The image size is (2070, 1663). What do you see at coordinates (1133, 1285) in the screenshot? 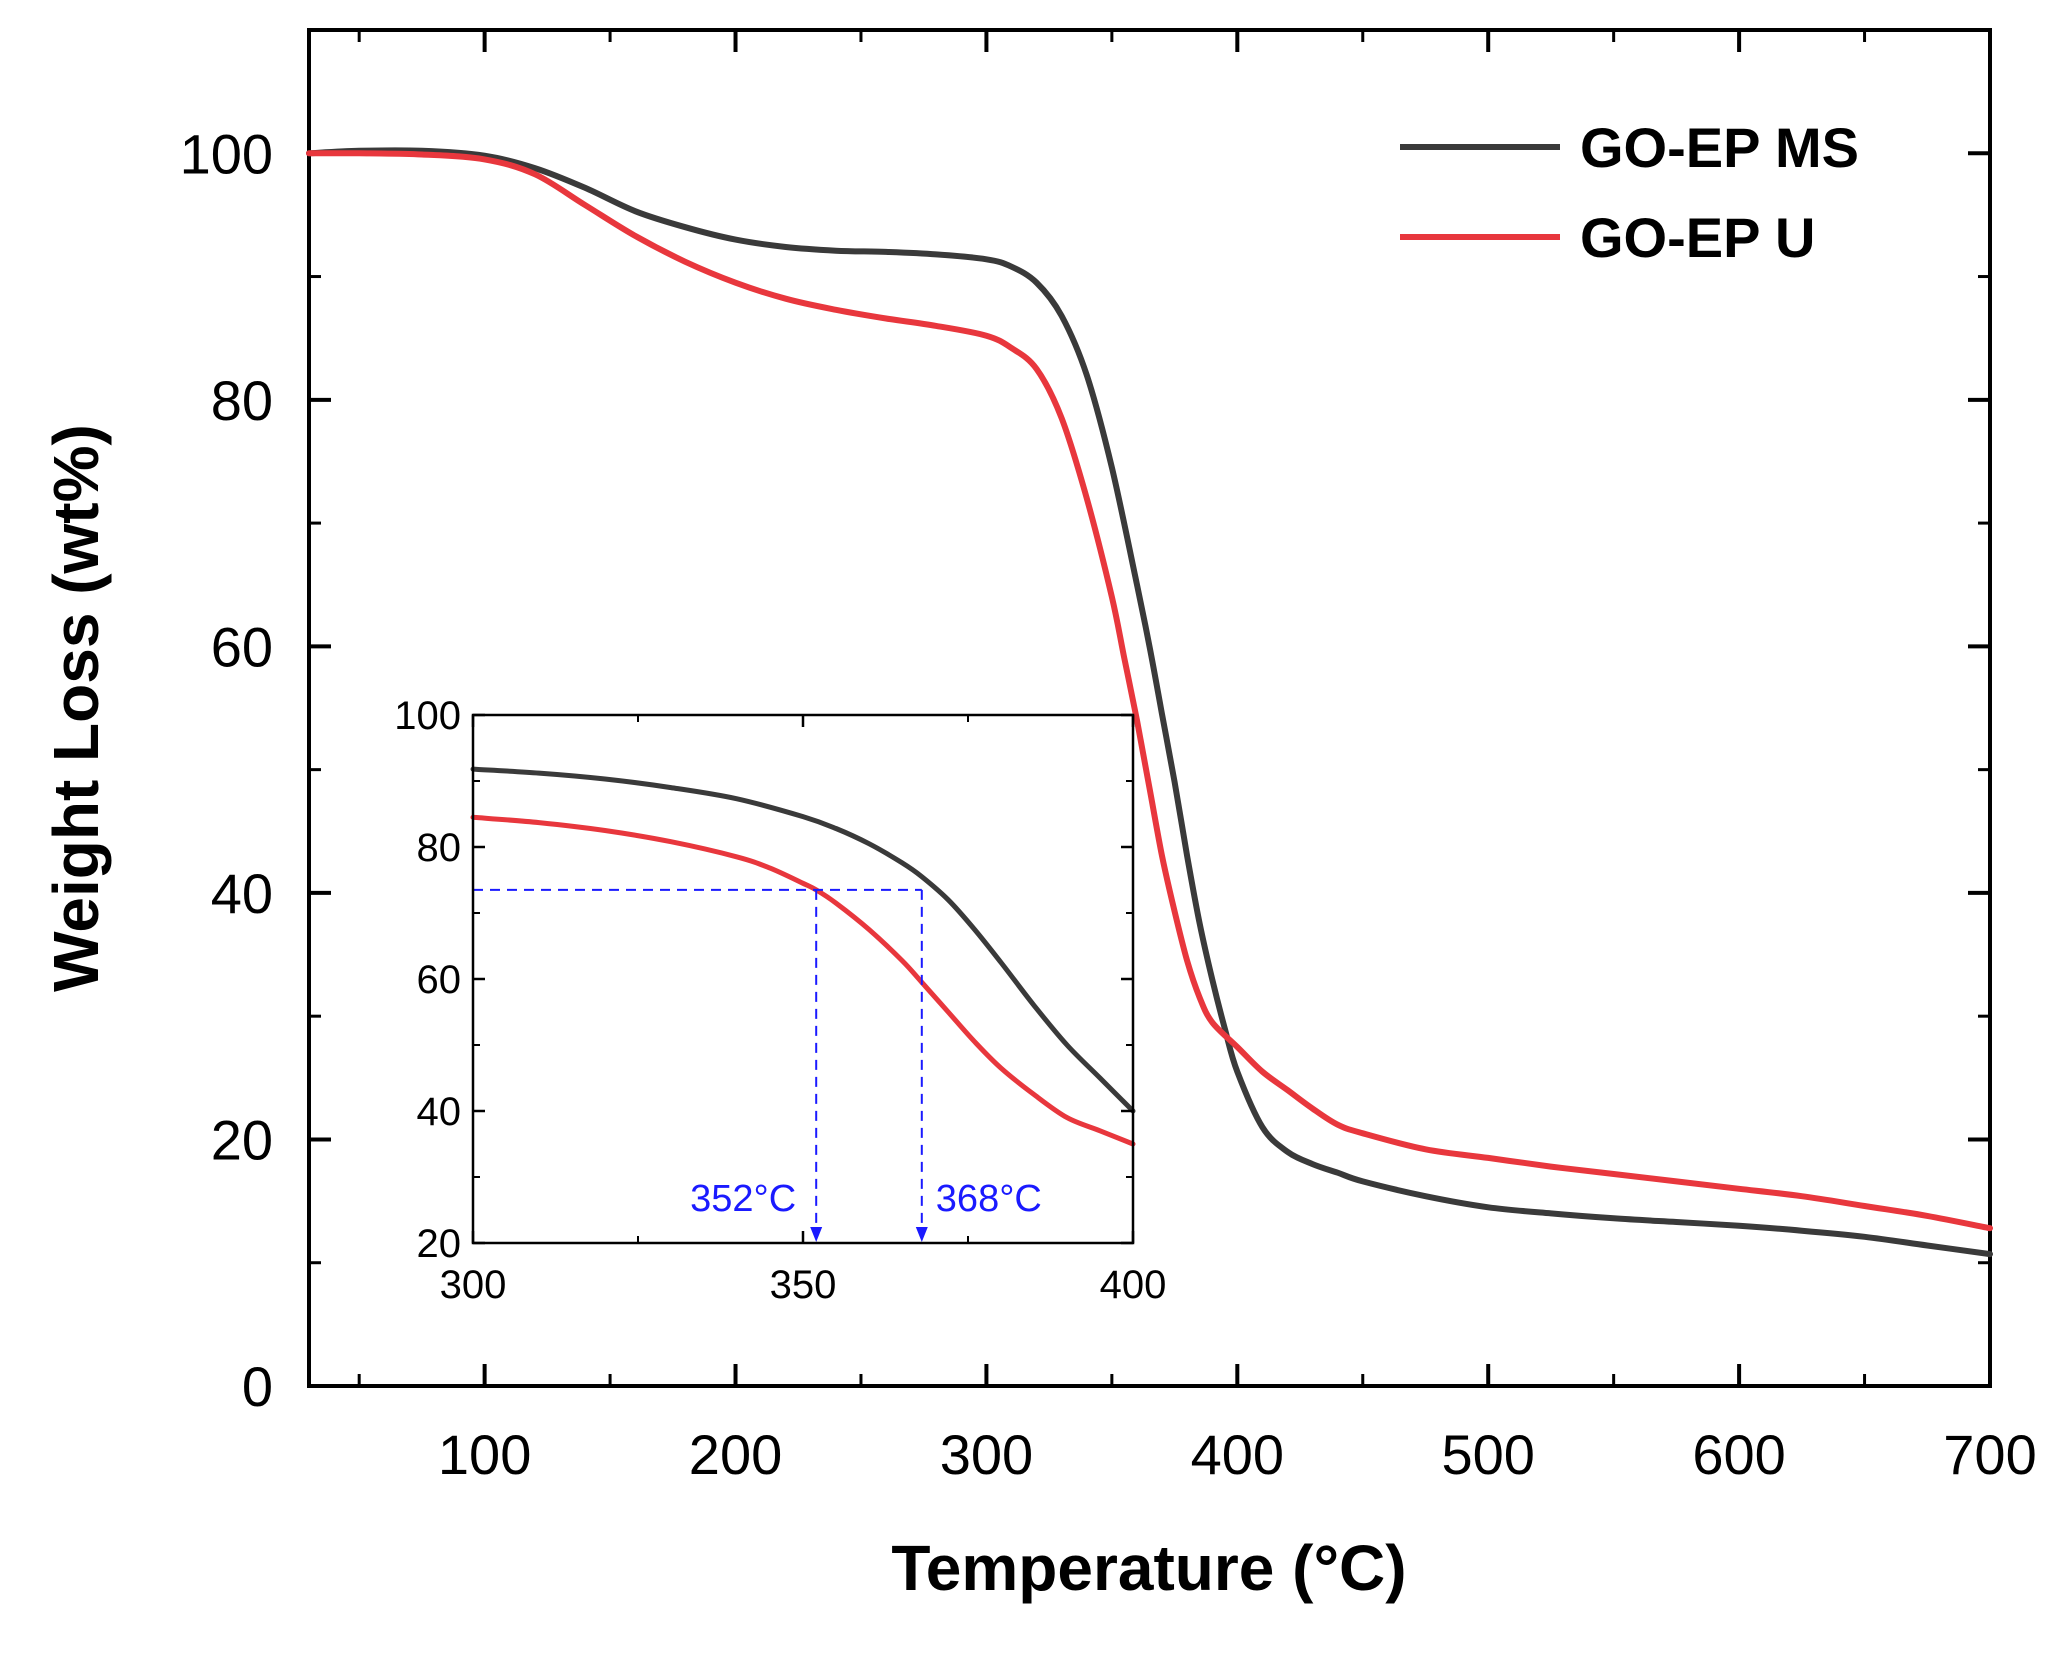
I see `inset-x-tick-label: 400` at bounding box center [1133, 1285].